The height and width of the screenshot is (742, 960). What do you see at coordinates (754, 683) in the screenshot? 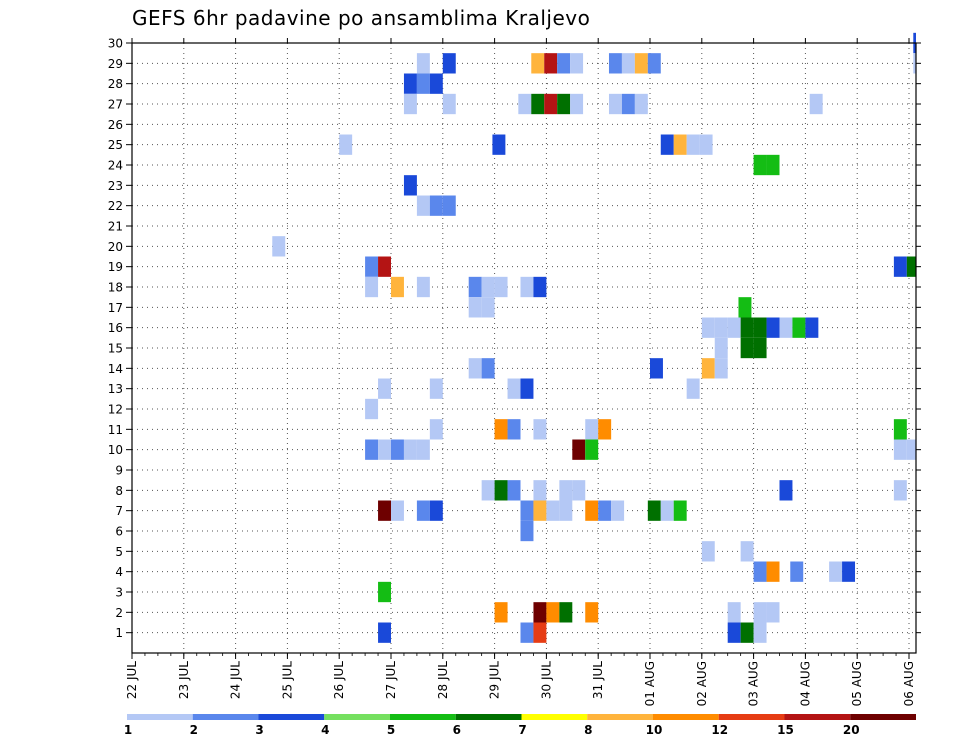
I see `x-tick-label: 03 AUG` at bounding box center [754, 683].